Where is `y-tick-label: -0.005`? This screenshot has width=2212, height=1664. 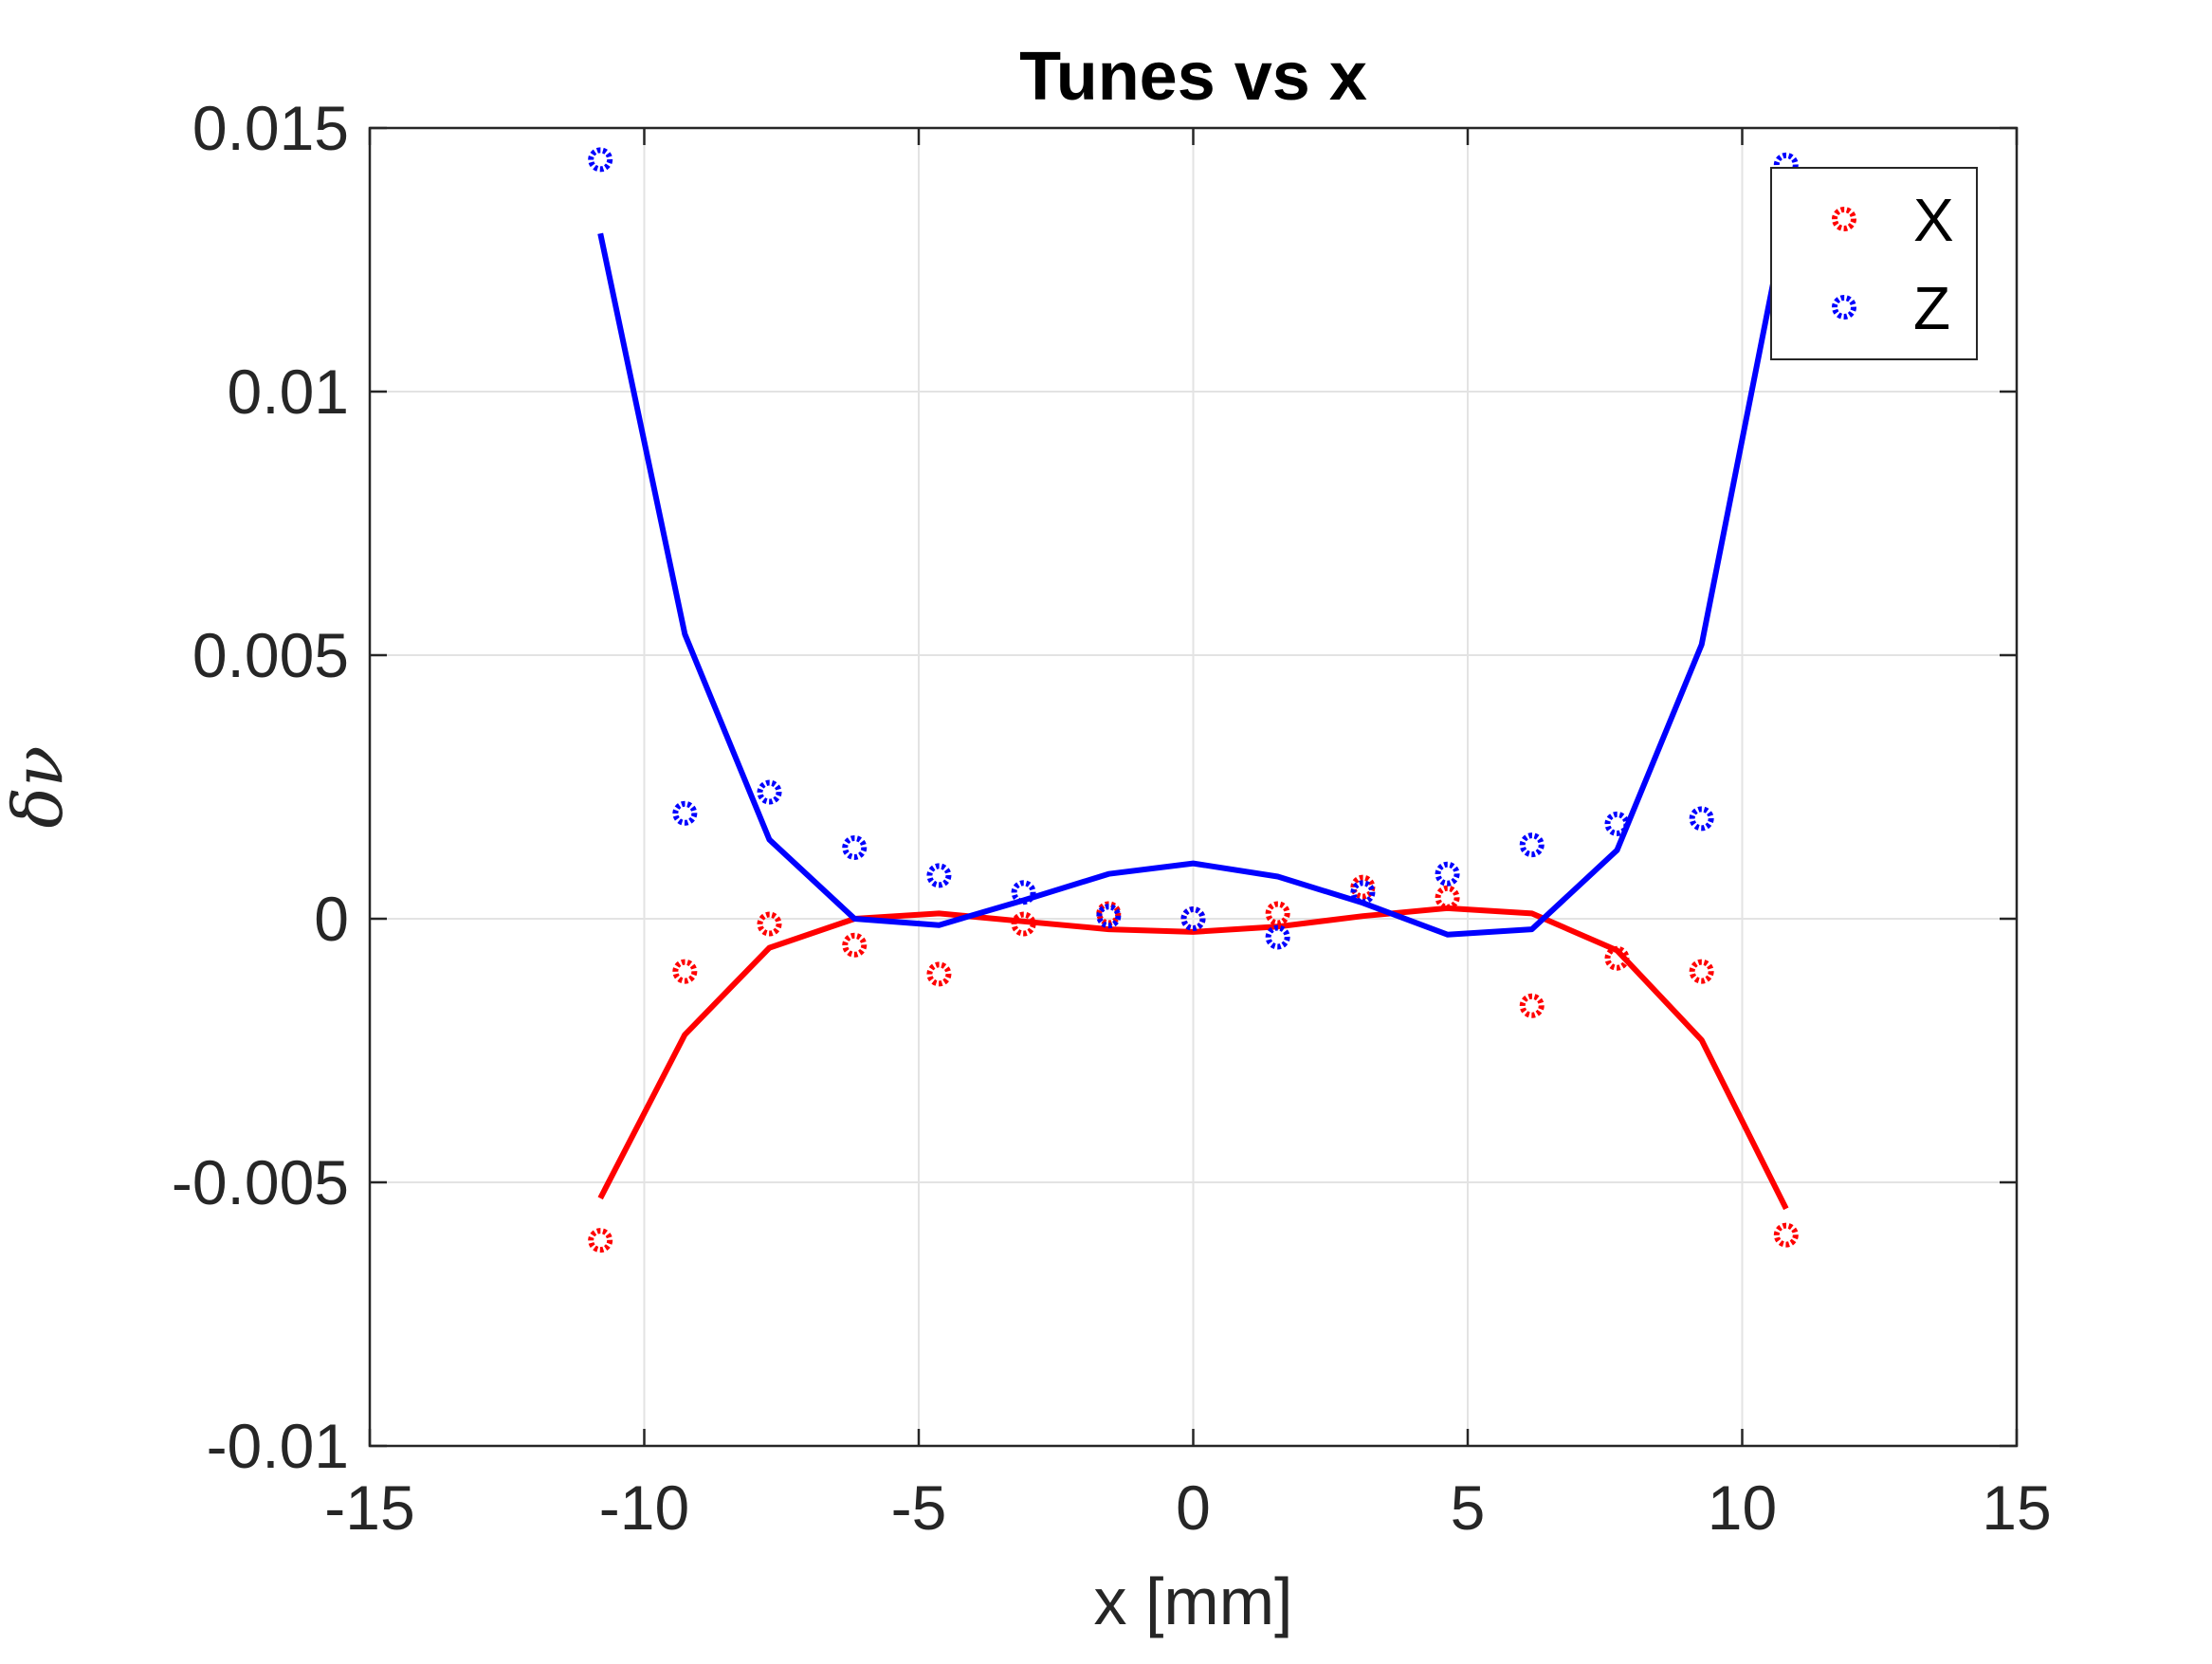
y-tick-label: -0.005 is located at coordinates (260, 1182).